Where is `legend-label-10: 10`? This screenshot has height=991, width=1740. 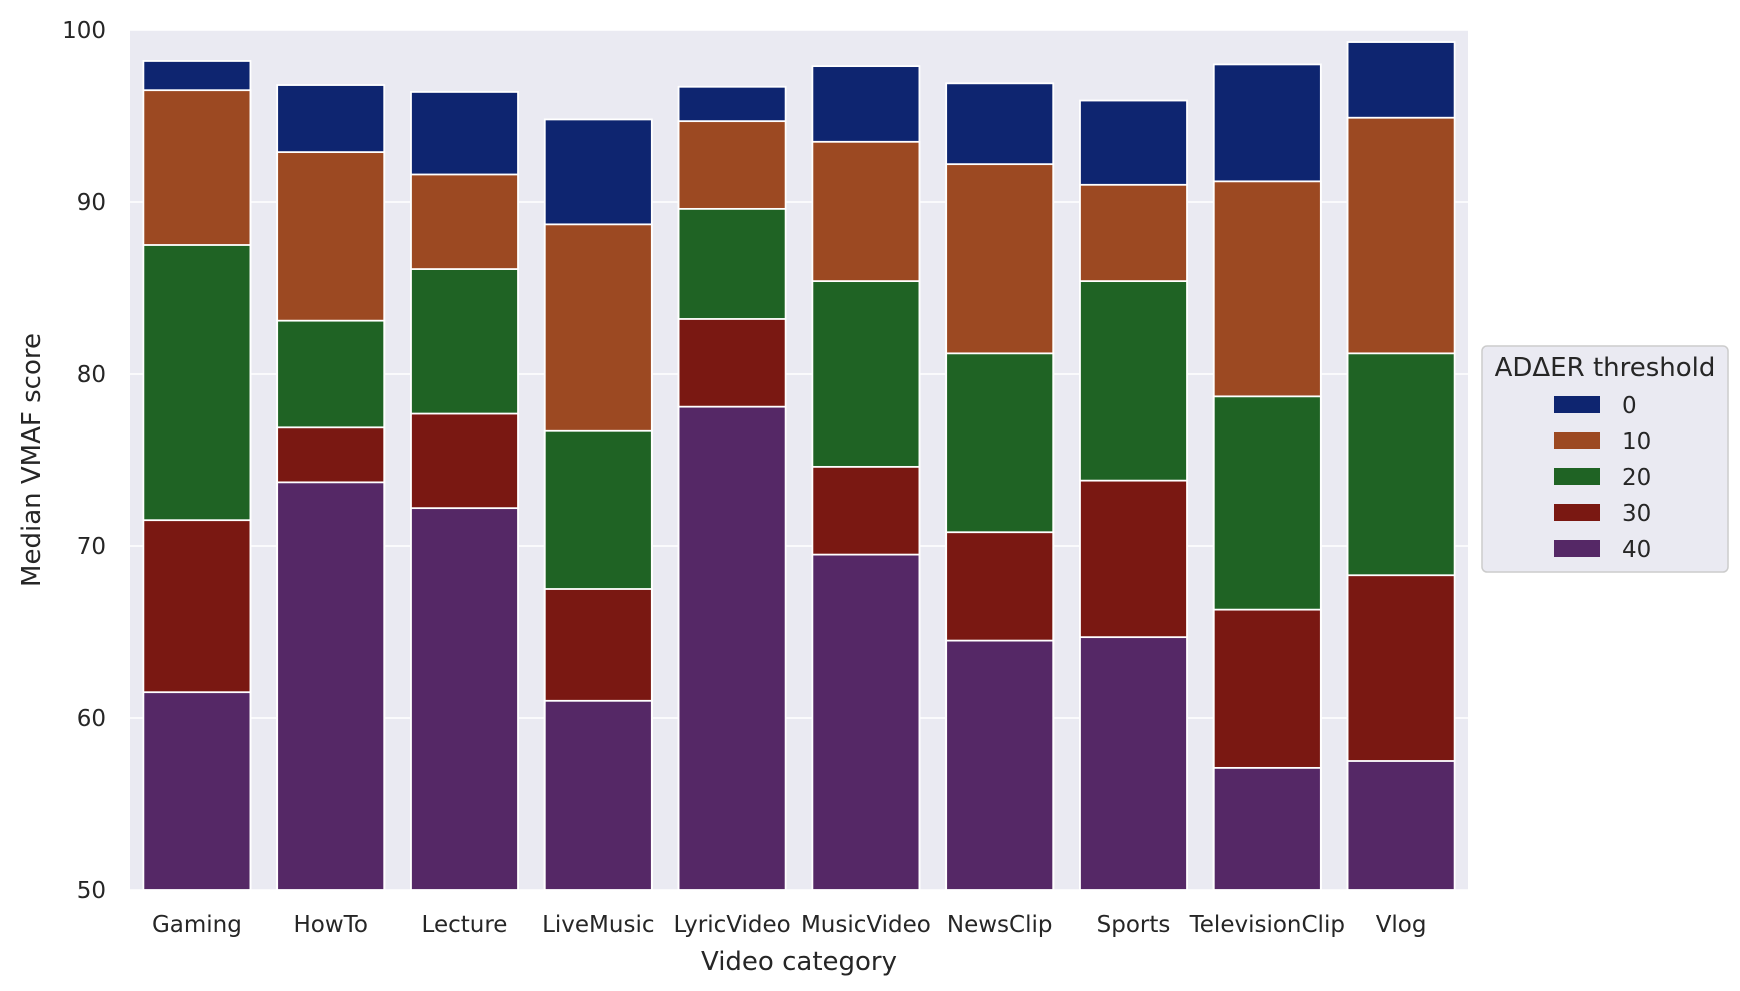
legend-label-10: 10 is located at coordinates (1636, 442).